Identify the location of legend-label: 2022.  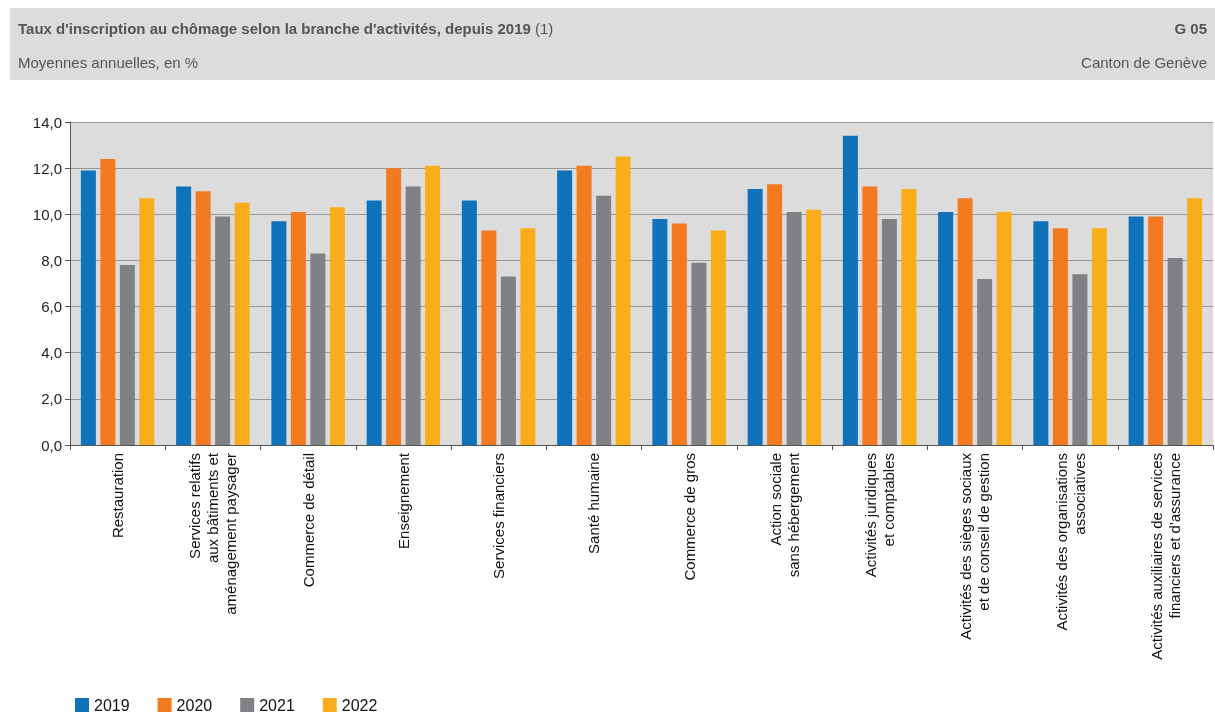
(359, 705).